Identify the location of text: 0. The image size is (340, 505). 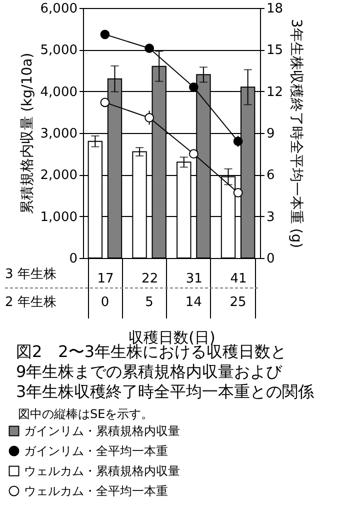
(105, 302).